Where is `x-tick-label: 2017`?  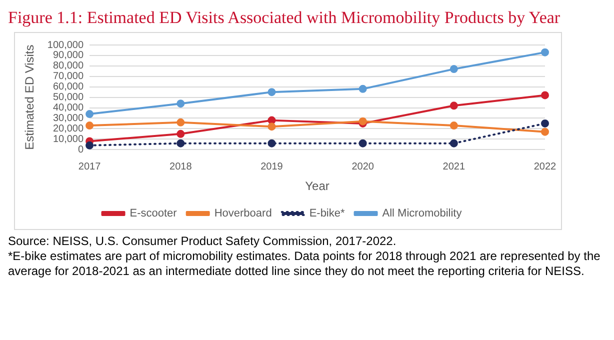 x-tick-label: 2017 is located at coordinates (90, 166).